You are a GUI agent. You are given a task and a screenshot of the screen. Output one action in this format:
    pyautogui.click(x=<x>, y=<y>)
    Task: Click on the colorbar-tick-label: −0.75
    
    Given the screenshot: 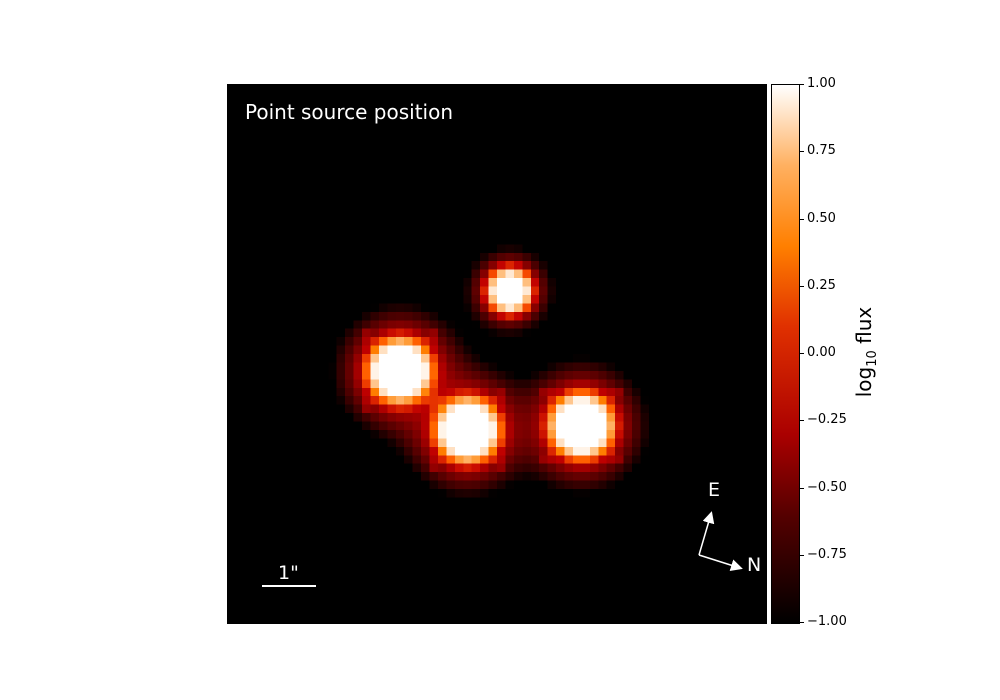 What is the action you would take?
    pyautogui.click(x=827, y=554)
    